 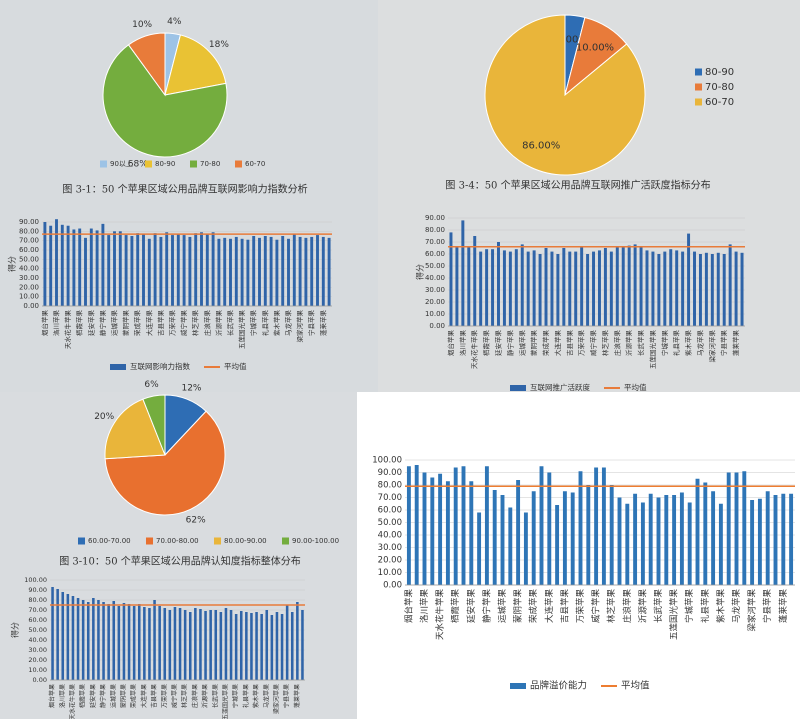 What do you see at coordinates (191, 389) in the screenshot?
I see `slice-label: 12%` at bounding box center [191, 389].